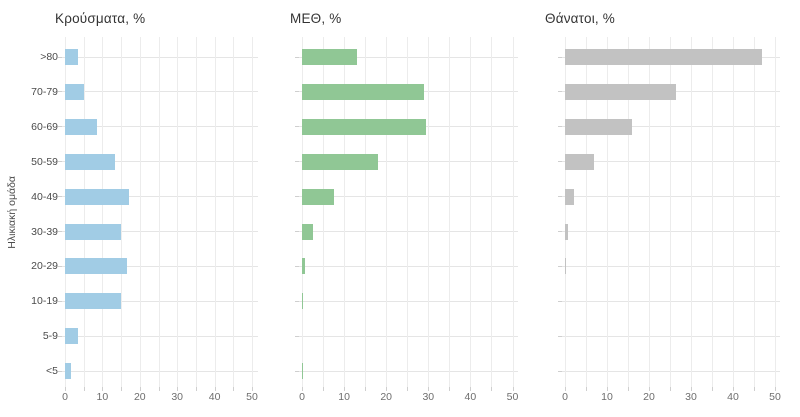  I want to click on x-tick-label: 30, so click(428, 397).